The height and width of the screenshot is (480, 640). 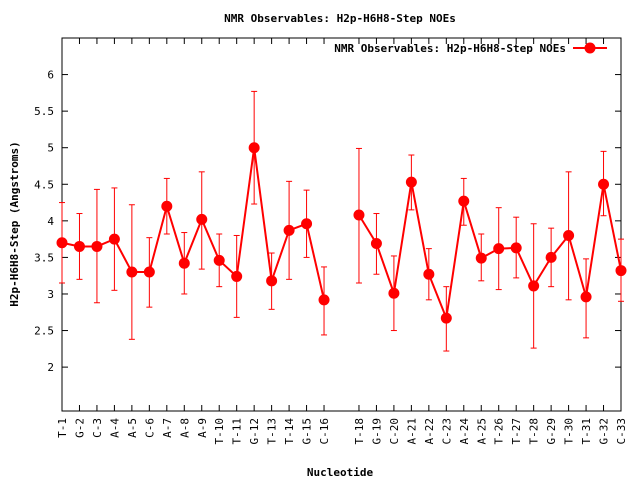 I want to click on y-tick-label: 2.5, so click(x=44, y=331).